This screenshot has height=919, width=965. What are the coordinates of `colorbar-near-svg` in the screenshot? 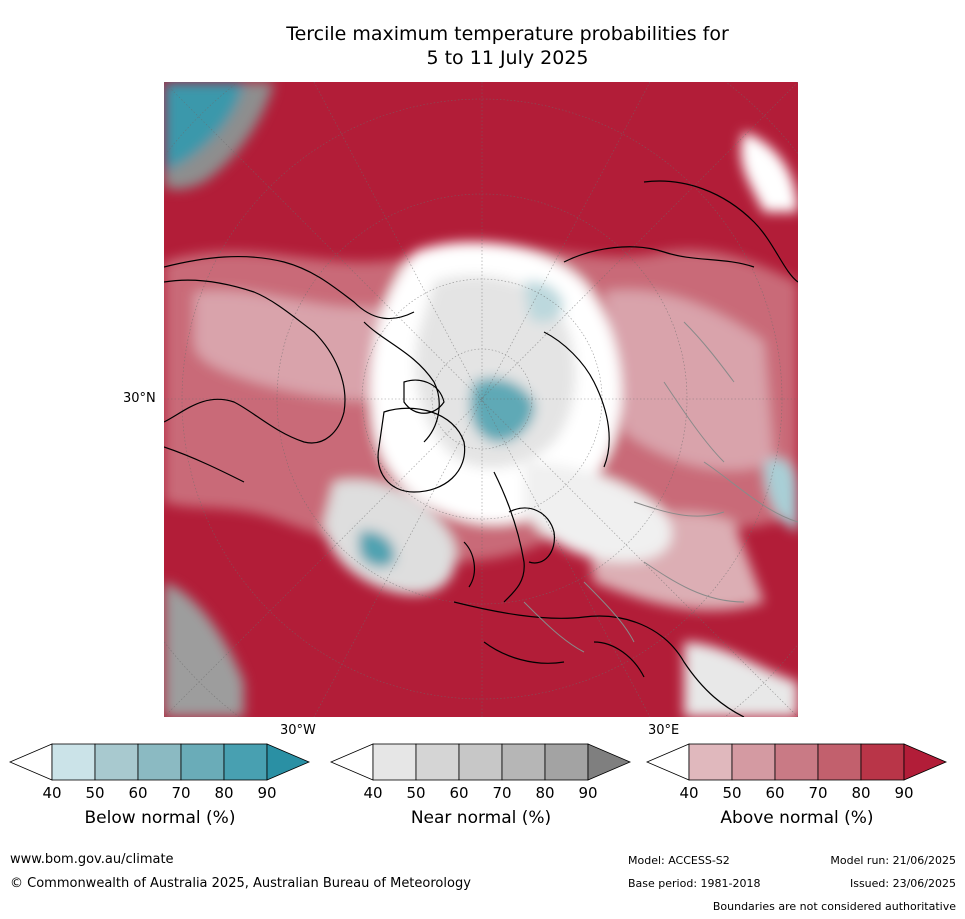 It's located at (480, 762).